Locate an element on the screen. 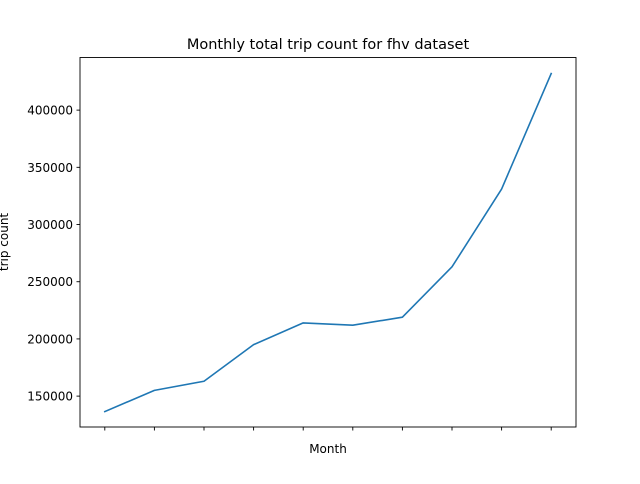  y-axis-ticks: 150000 200000 250000 300000 350000 400000 is located at coordinates (53, 254).